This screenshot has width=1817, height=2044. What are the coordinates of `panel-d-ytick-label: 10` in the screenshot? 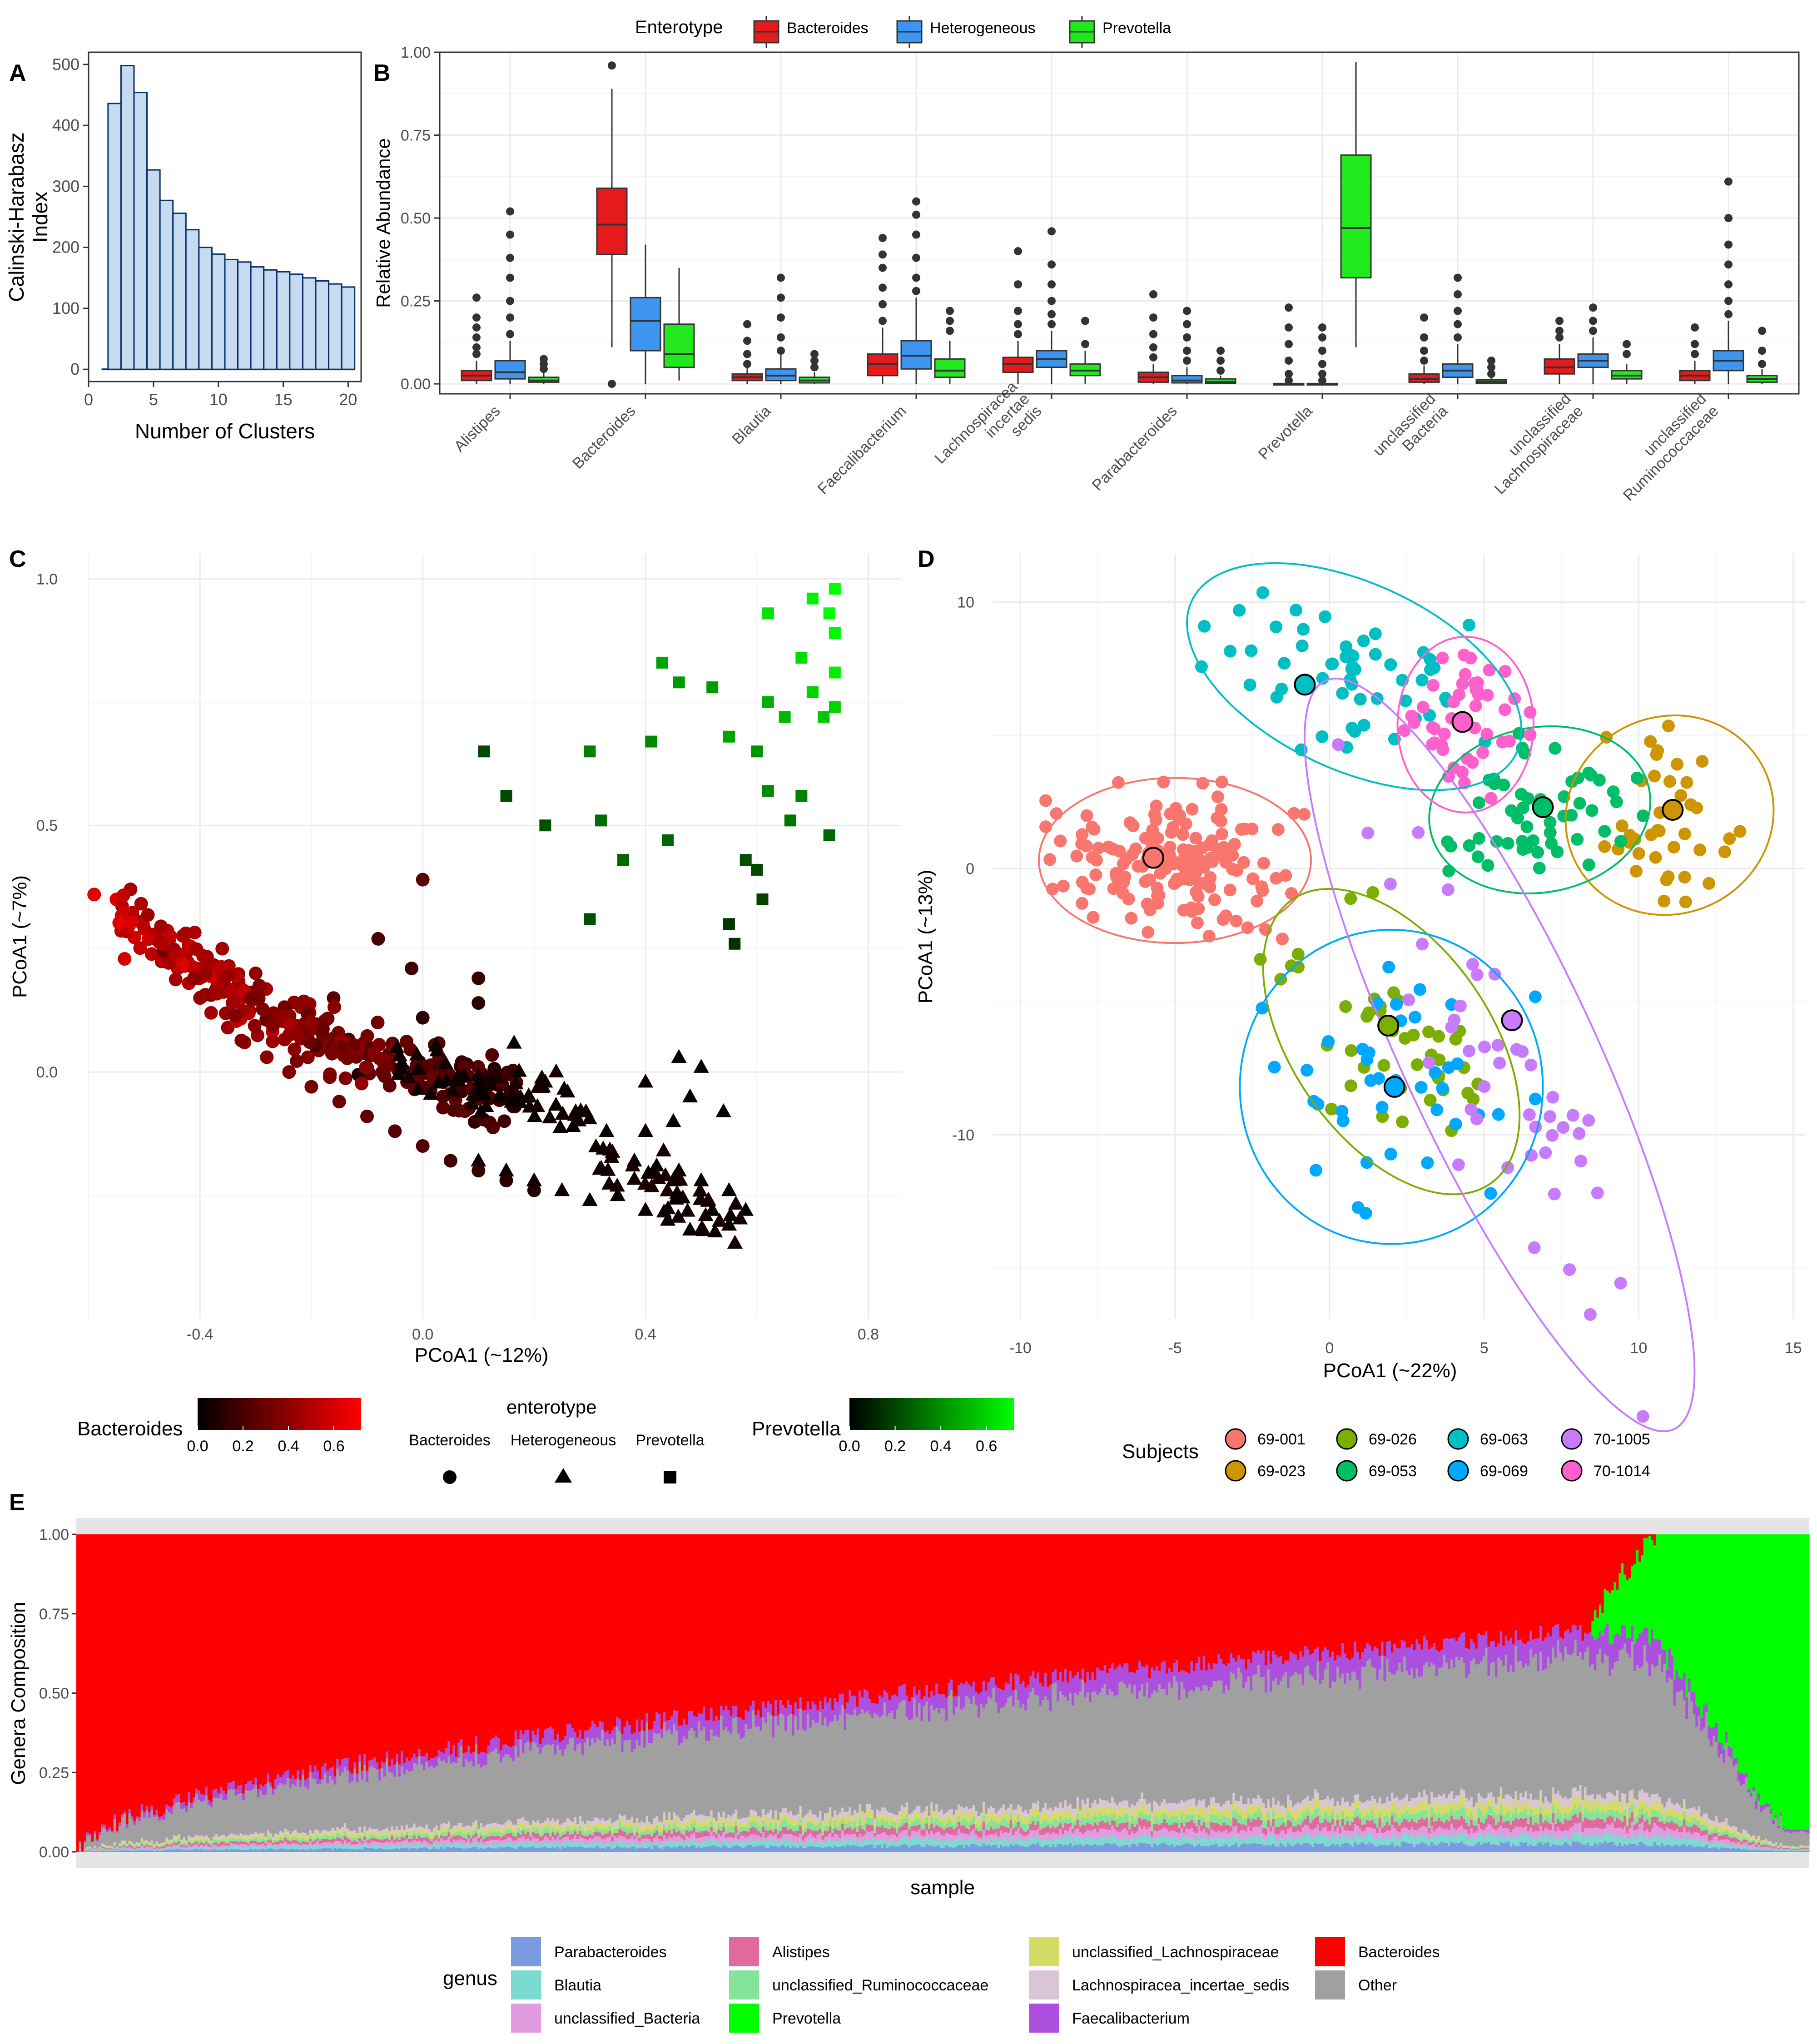 It's located at (965, 602).